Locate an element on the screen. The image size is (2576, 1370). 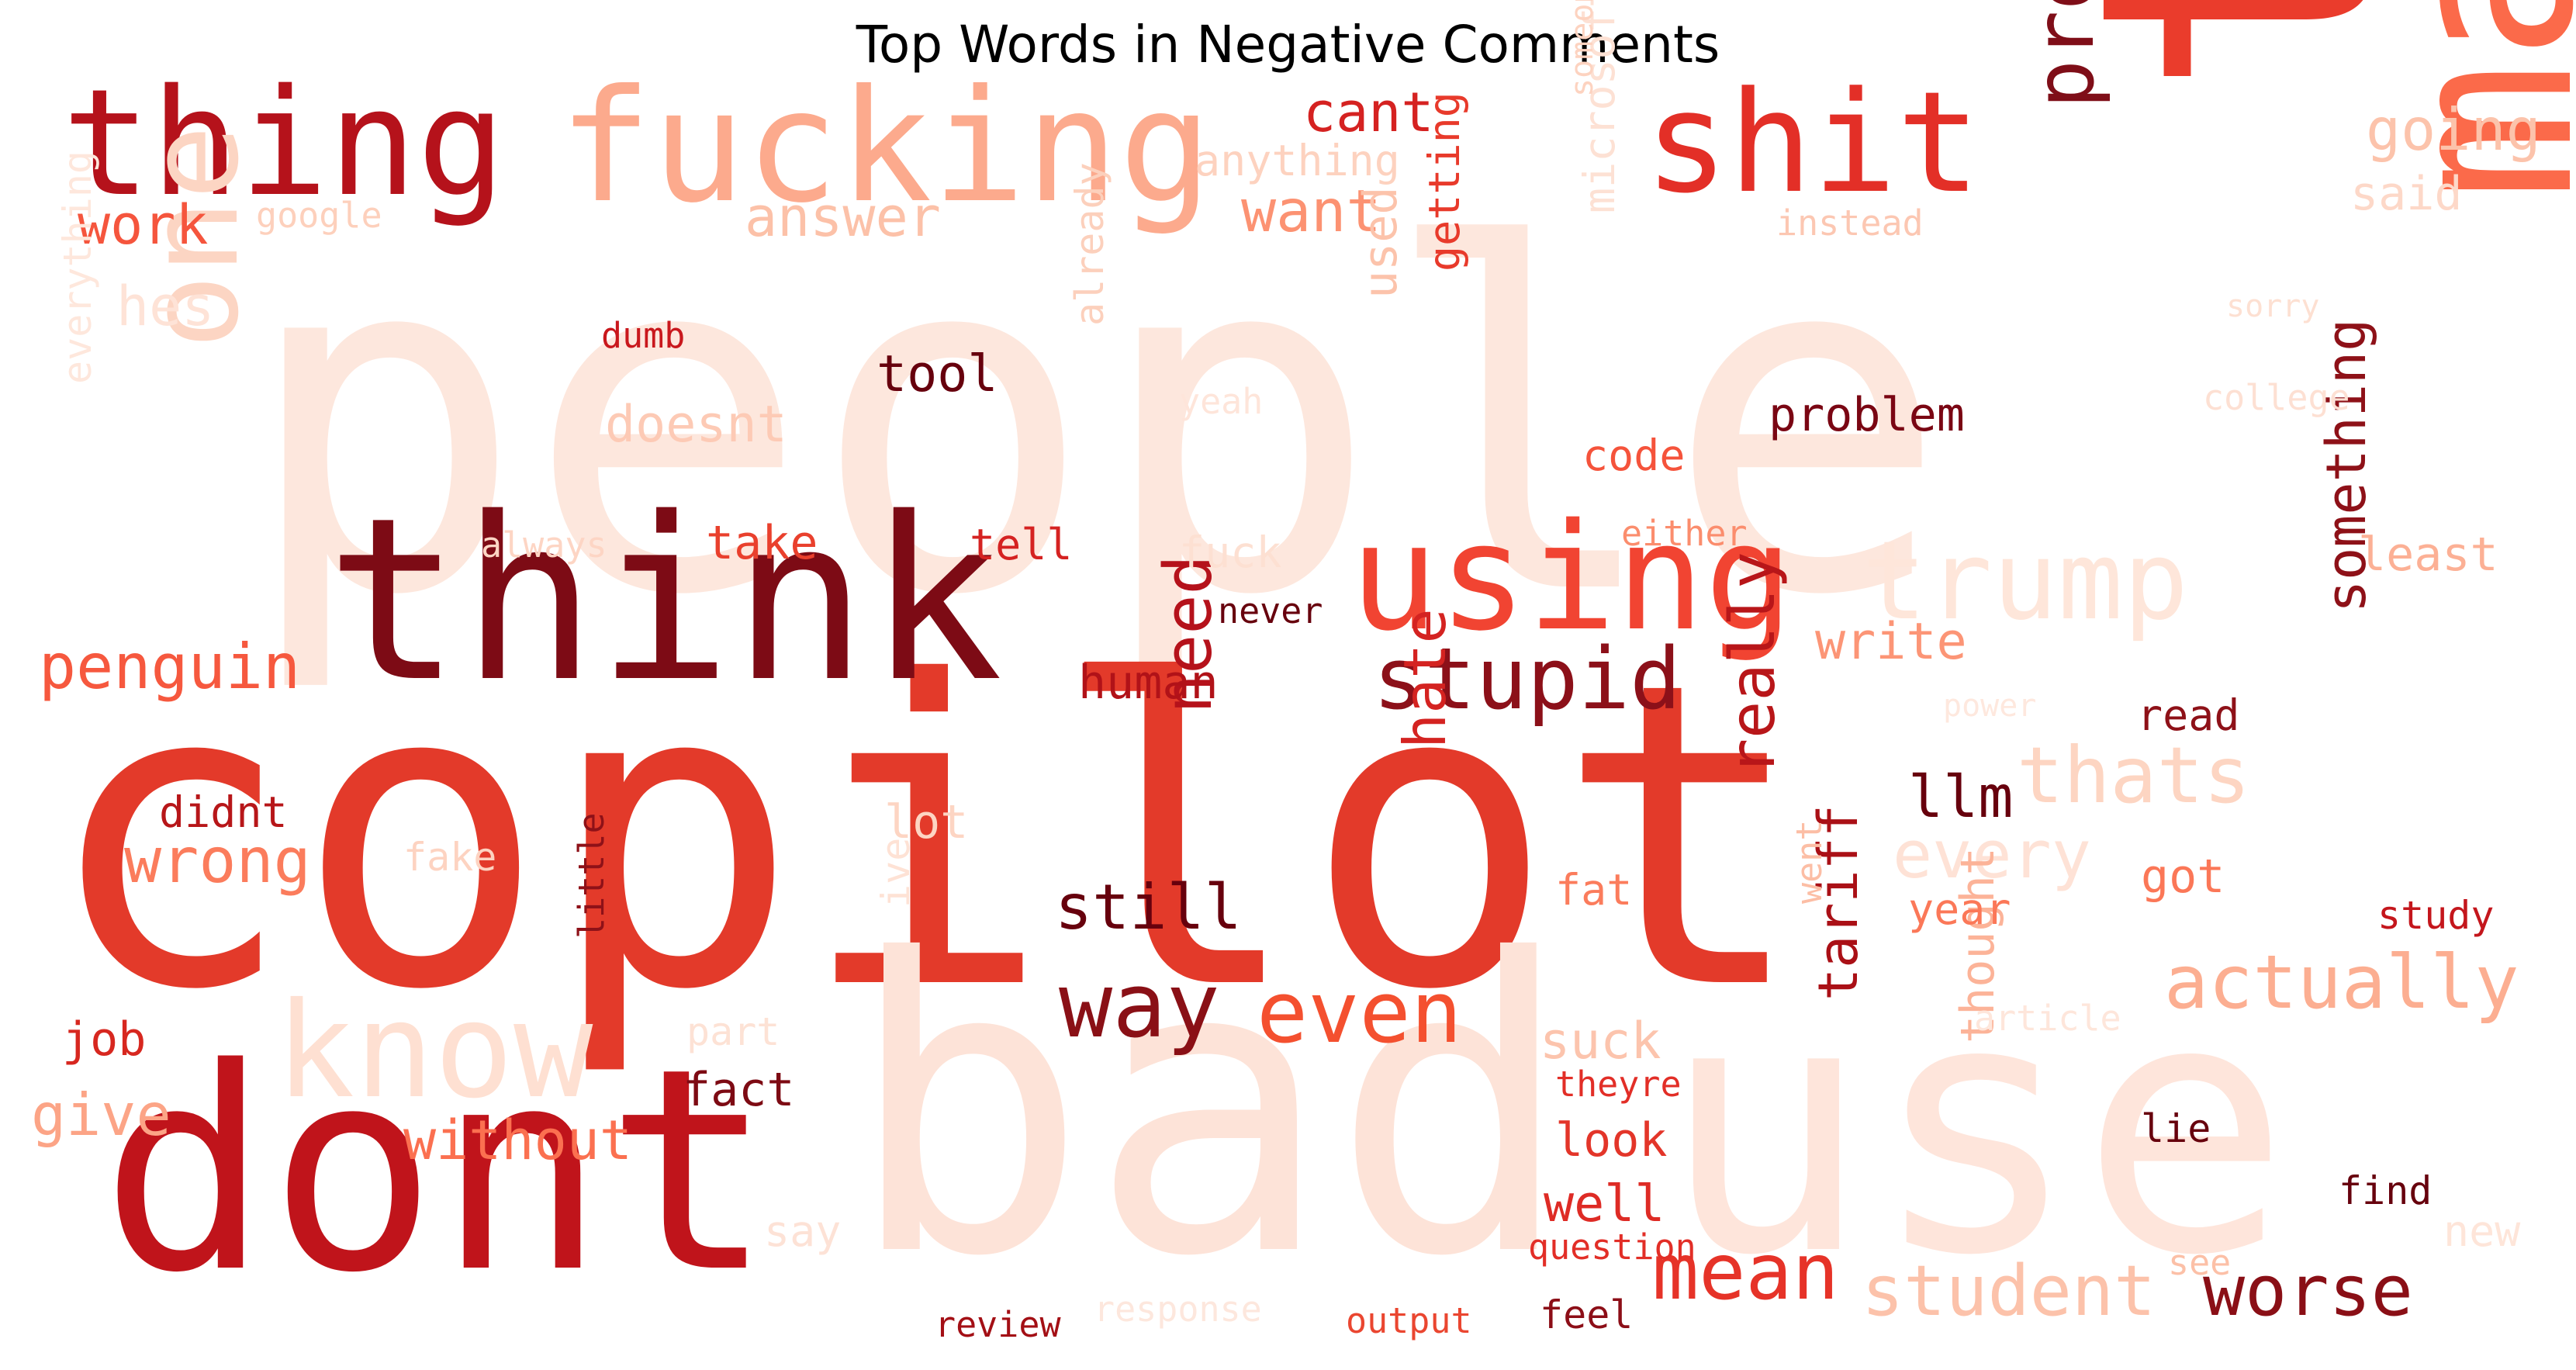
word-dont: dont is located at coordinates (437, 1171).